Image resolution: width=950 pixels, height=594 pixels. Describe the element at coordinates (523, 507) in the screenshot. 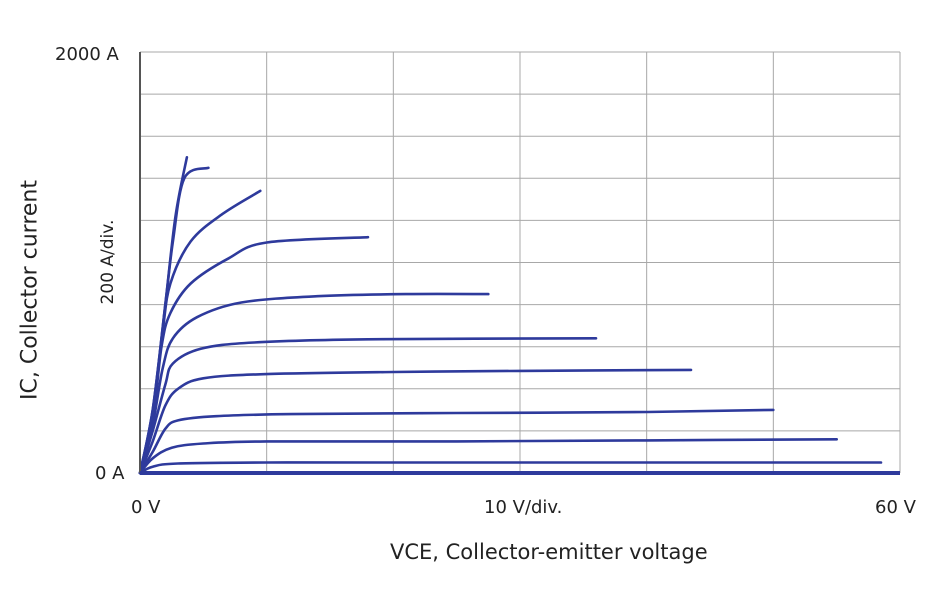

I see `x-div-label: 10 V/div.` at that location.